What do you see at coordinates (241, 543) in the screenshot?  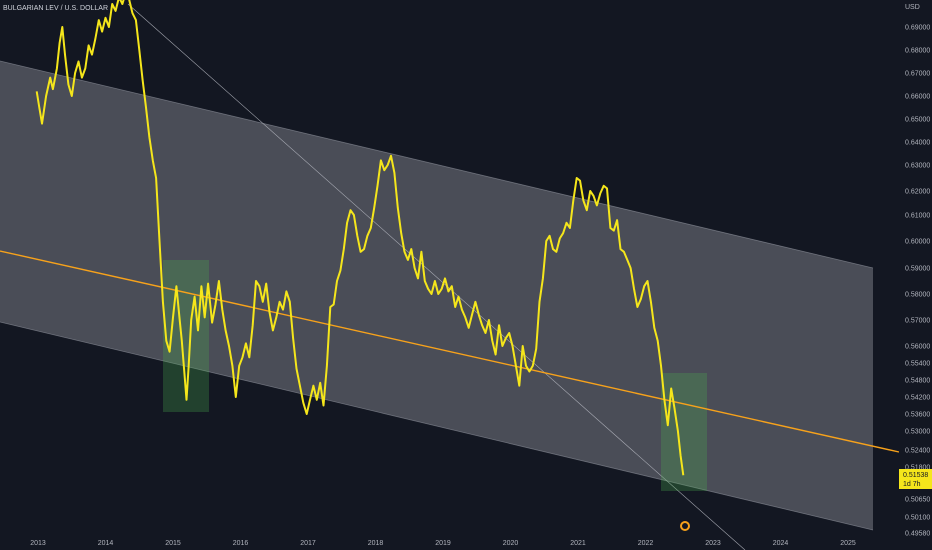 I see `x-tick-label: 2016` at bounding box center [241, 543].